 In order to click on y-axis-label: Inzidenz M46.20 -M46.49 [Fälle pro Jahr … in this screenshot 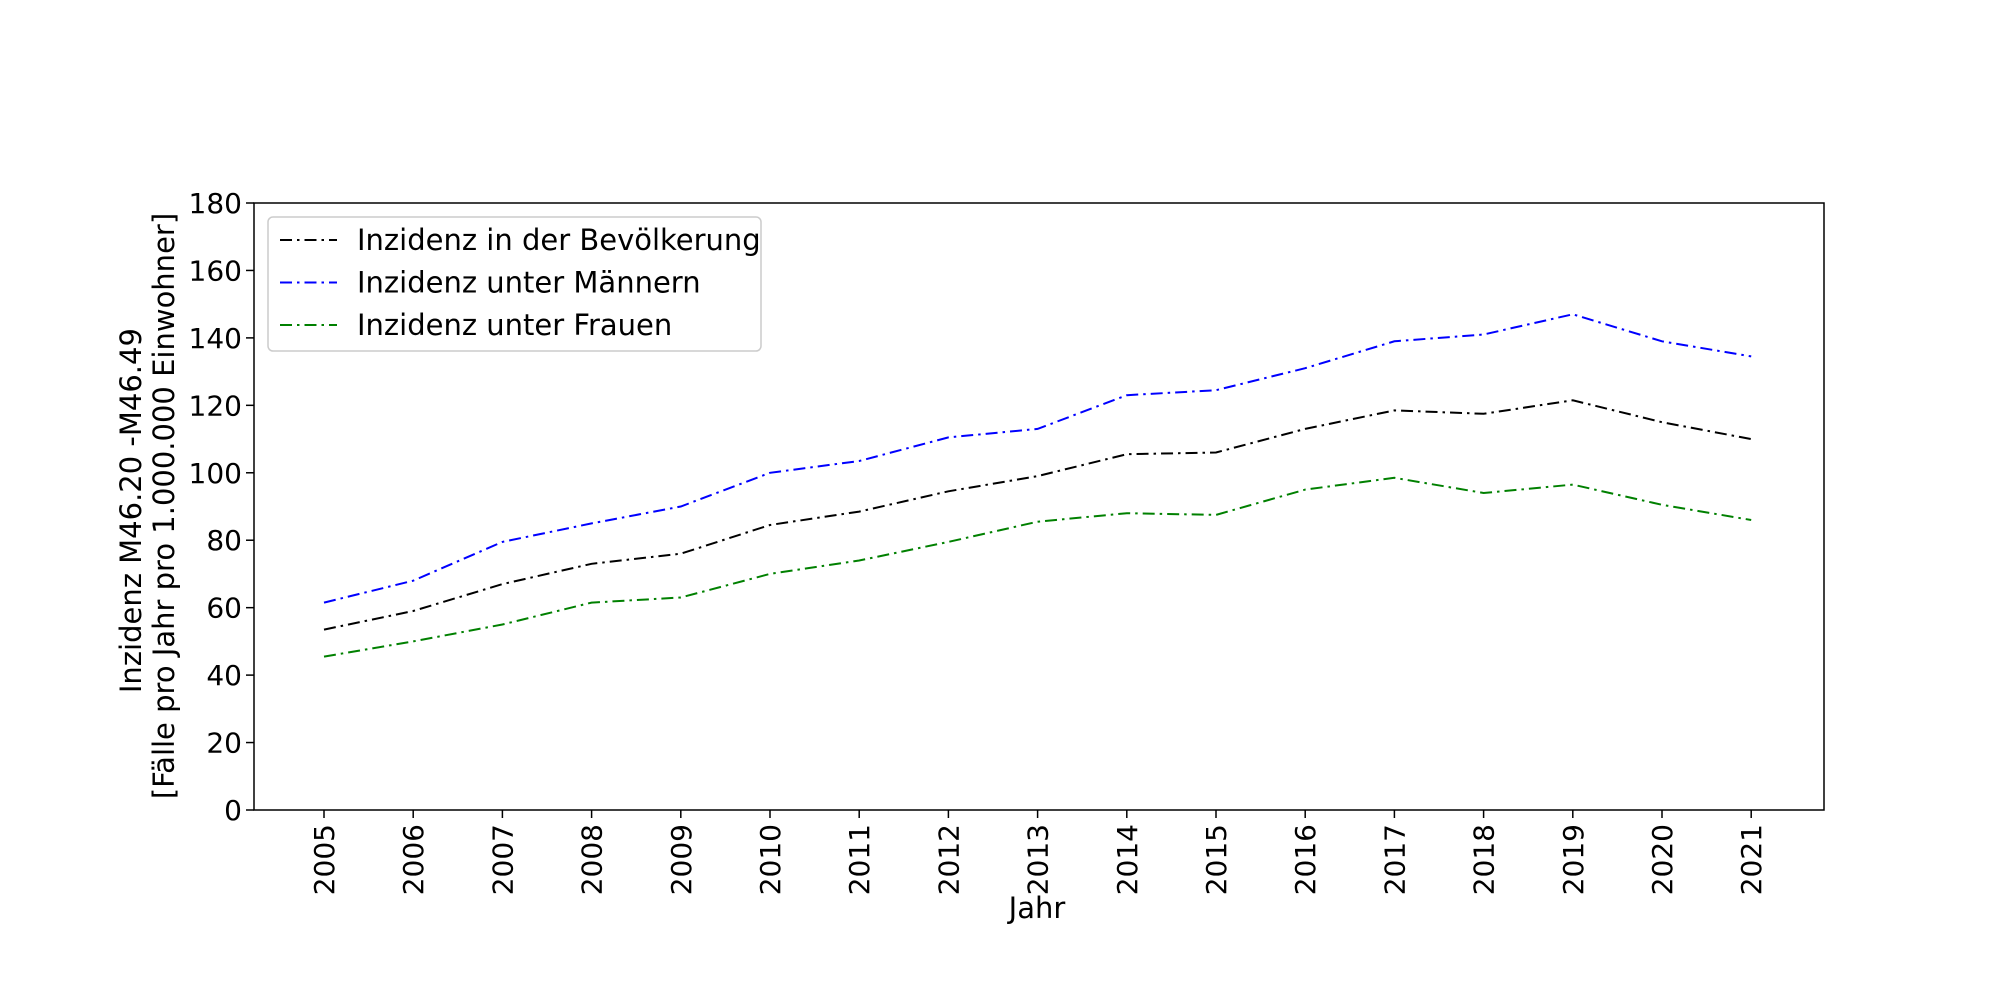, I will do `click(147, 506)`.